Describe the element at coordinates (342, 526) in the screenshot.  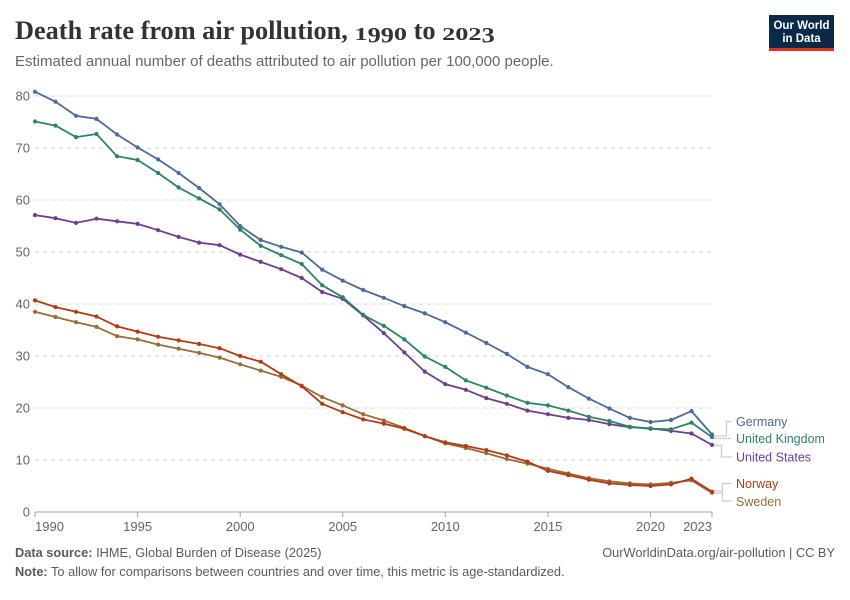
I see `svg-text: 2005` at that location.